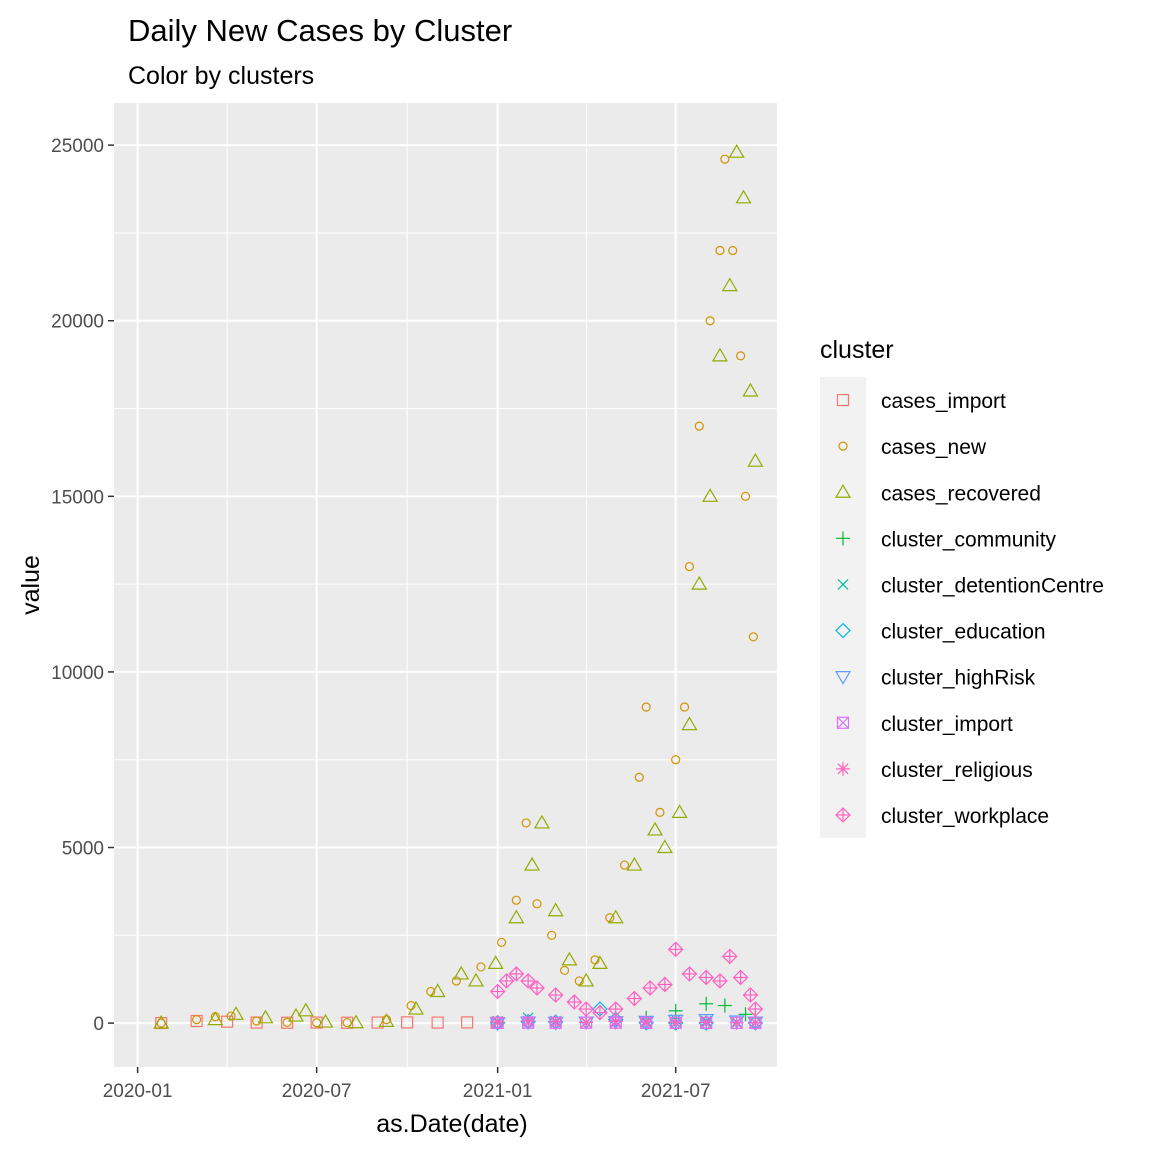 The width and height of the screenshot is (1152, 1152). I want to click on legend-item-cluster_import: cluster_import, so click(924, 724).